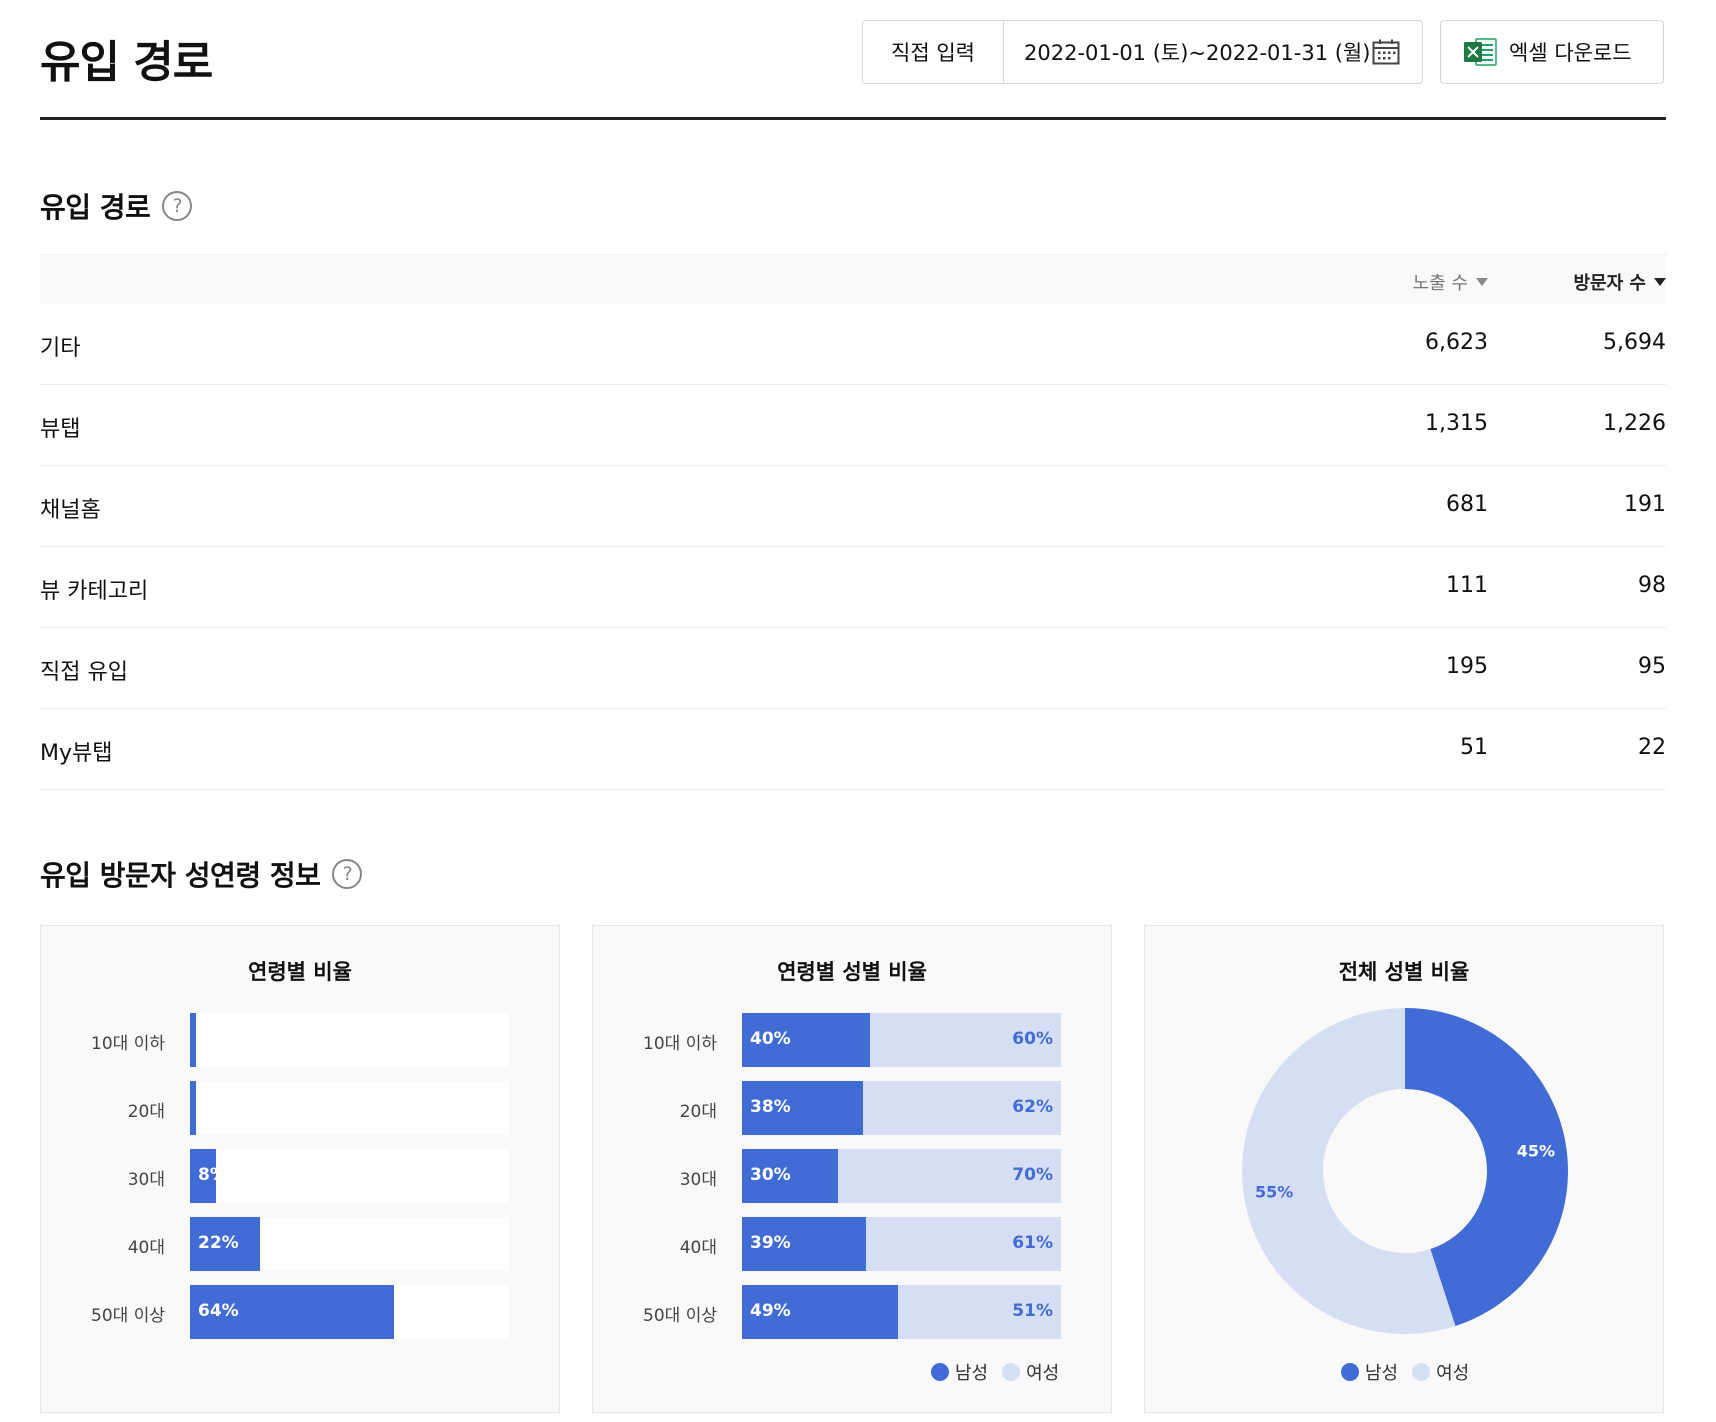 The width and height of the screenshot is (1716, 1422). What do you see at coordinates (180, 875) in the screenshot?
I see `demographics-section-title-text: 유입 방문자 성연령 정보` at bounding box center [180, 875].